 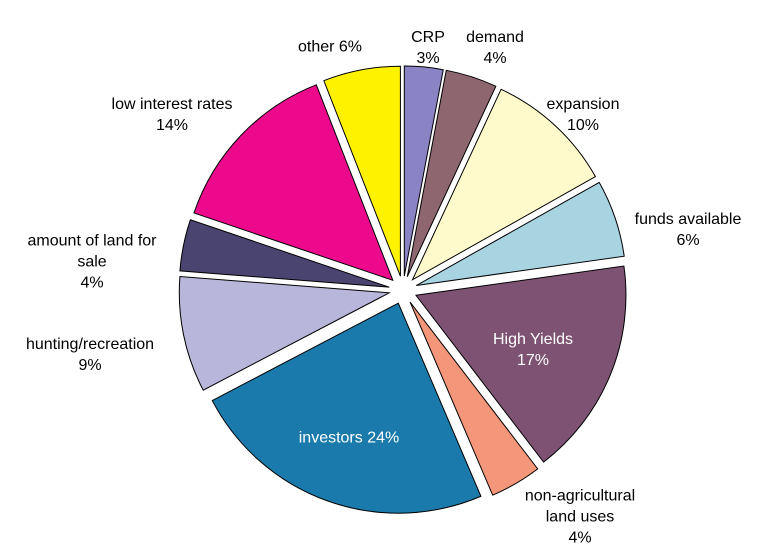 I want to click on category-label: CRP, so click(x=428, y=37).